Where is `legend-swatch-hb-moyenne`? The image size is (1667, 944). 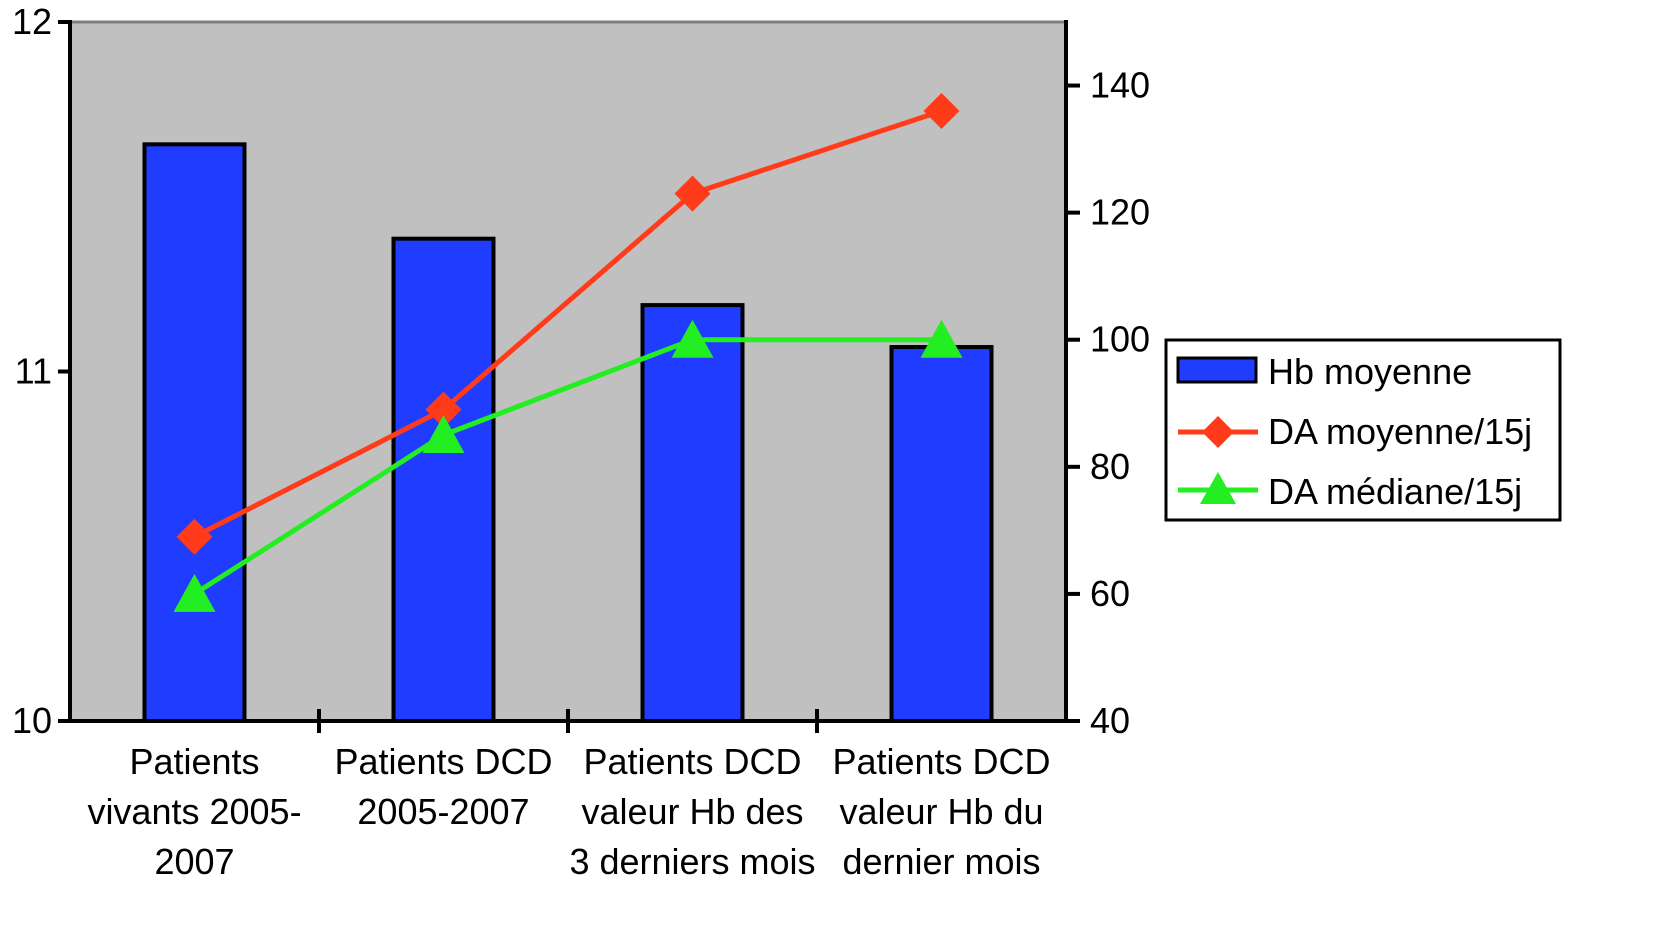
legend-swatch-hb-moyenne is located at coordinates (1217, 370).